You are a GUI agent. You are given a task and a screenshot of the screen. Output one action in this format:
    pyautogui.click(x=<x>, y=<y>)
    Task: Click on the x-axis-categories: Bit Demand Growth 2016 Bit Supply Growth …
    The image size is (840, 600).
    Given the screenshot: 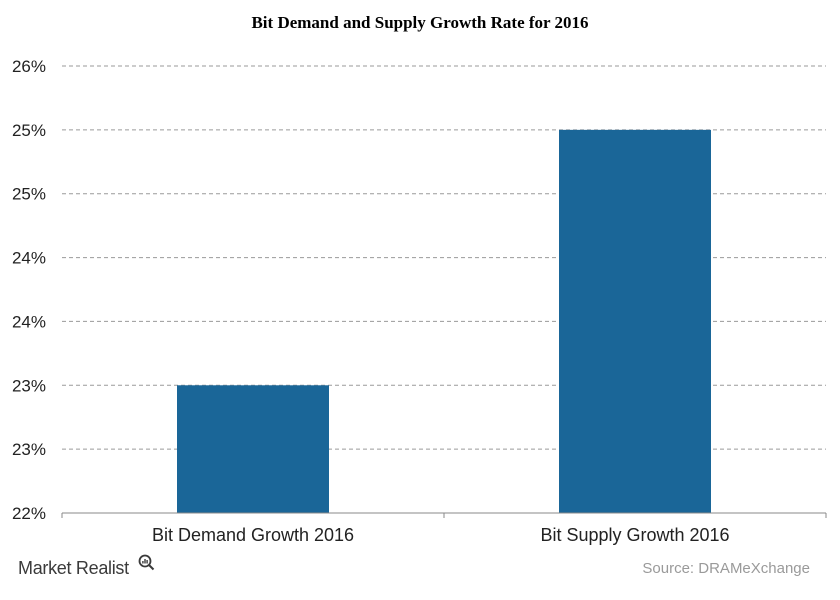 What is the action you would take?
    pyautogui.click(x=441, y=535)
    